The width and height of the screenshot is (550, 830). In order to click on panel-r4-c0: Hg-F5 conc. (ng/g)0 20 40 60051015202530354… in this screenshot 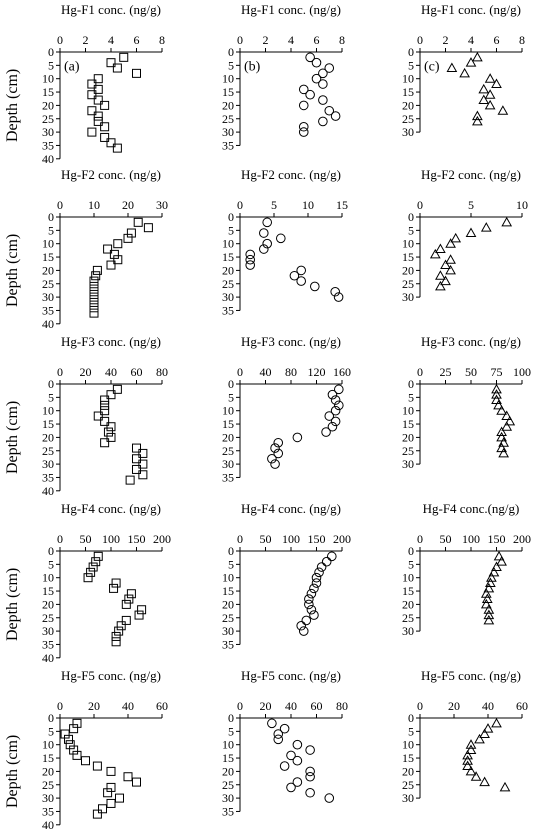, I will do `click(86, 749)`.